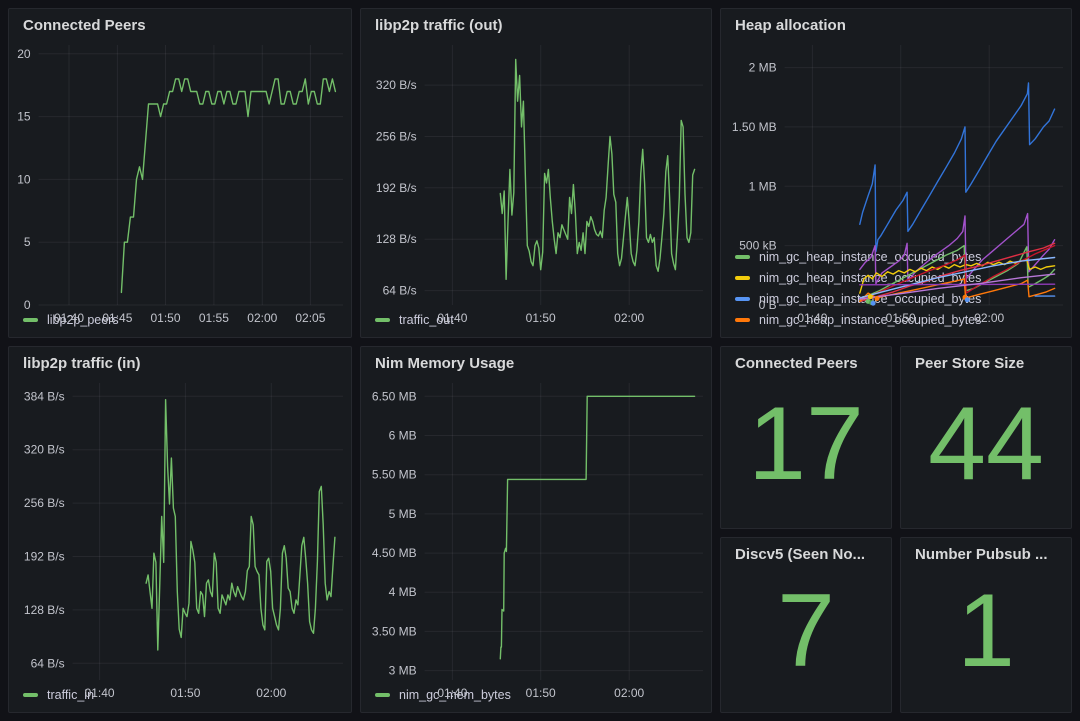 This screenshot has height=721, width=1080. Describe the element at coordinates (82, 363) in the screenshot. I see `panel-title-libp2p-traffic-in: libp2p traffic (in)` at that location.